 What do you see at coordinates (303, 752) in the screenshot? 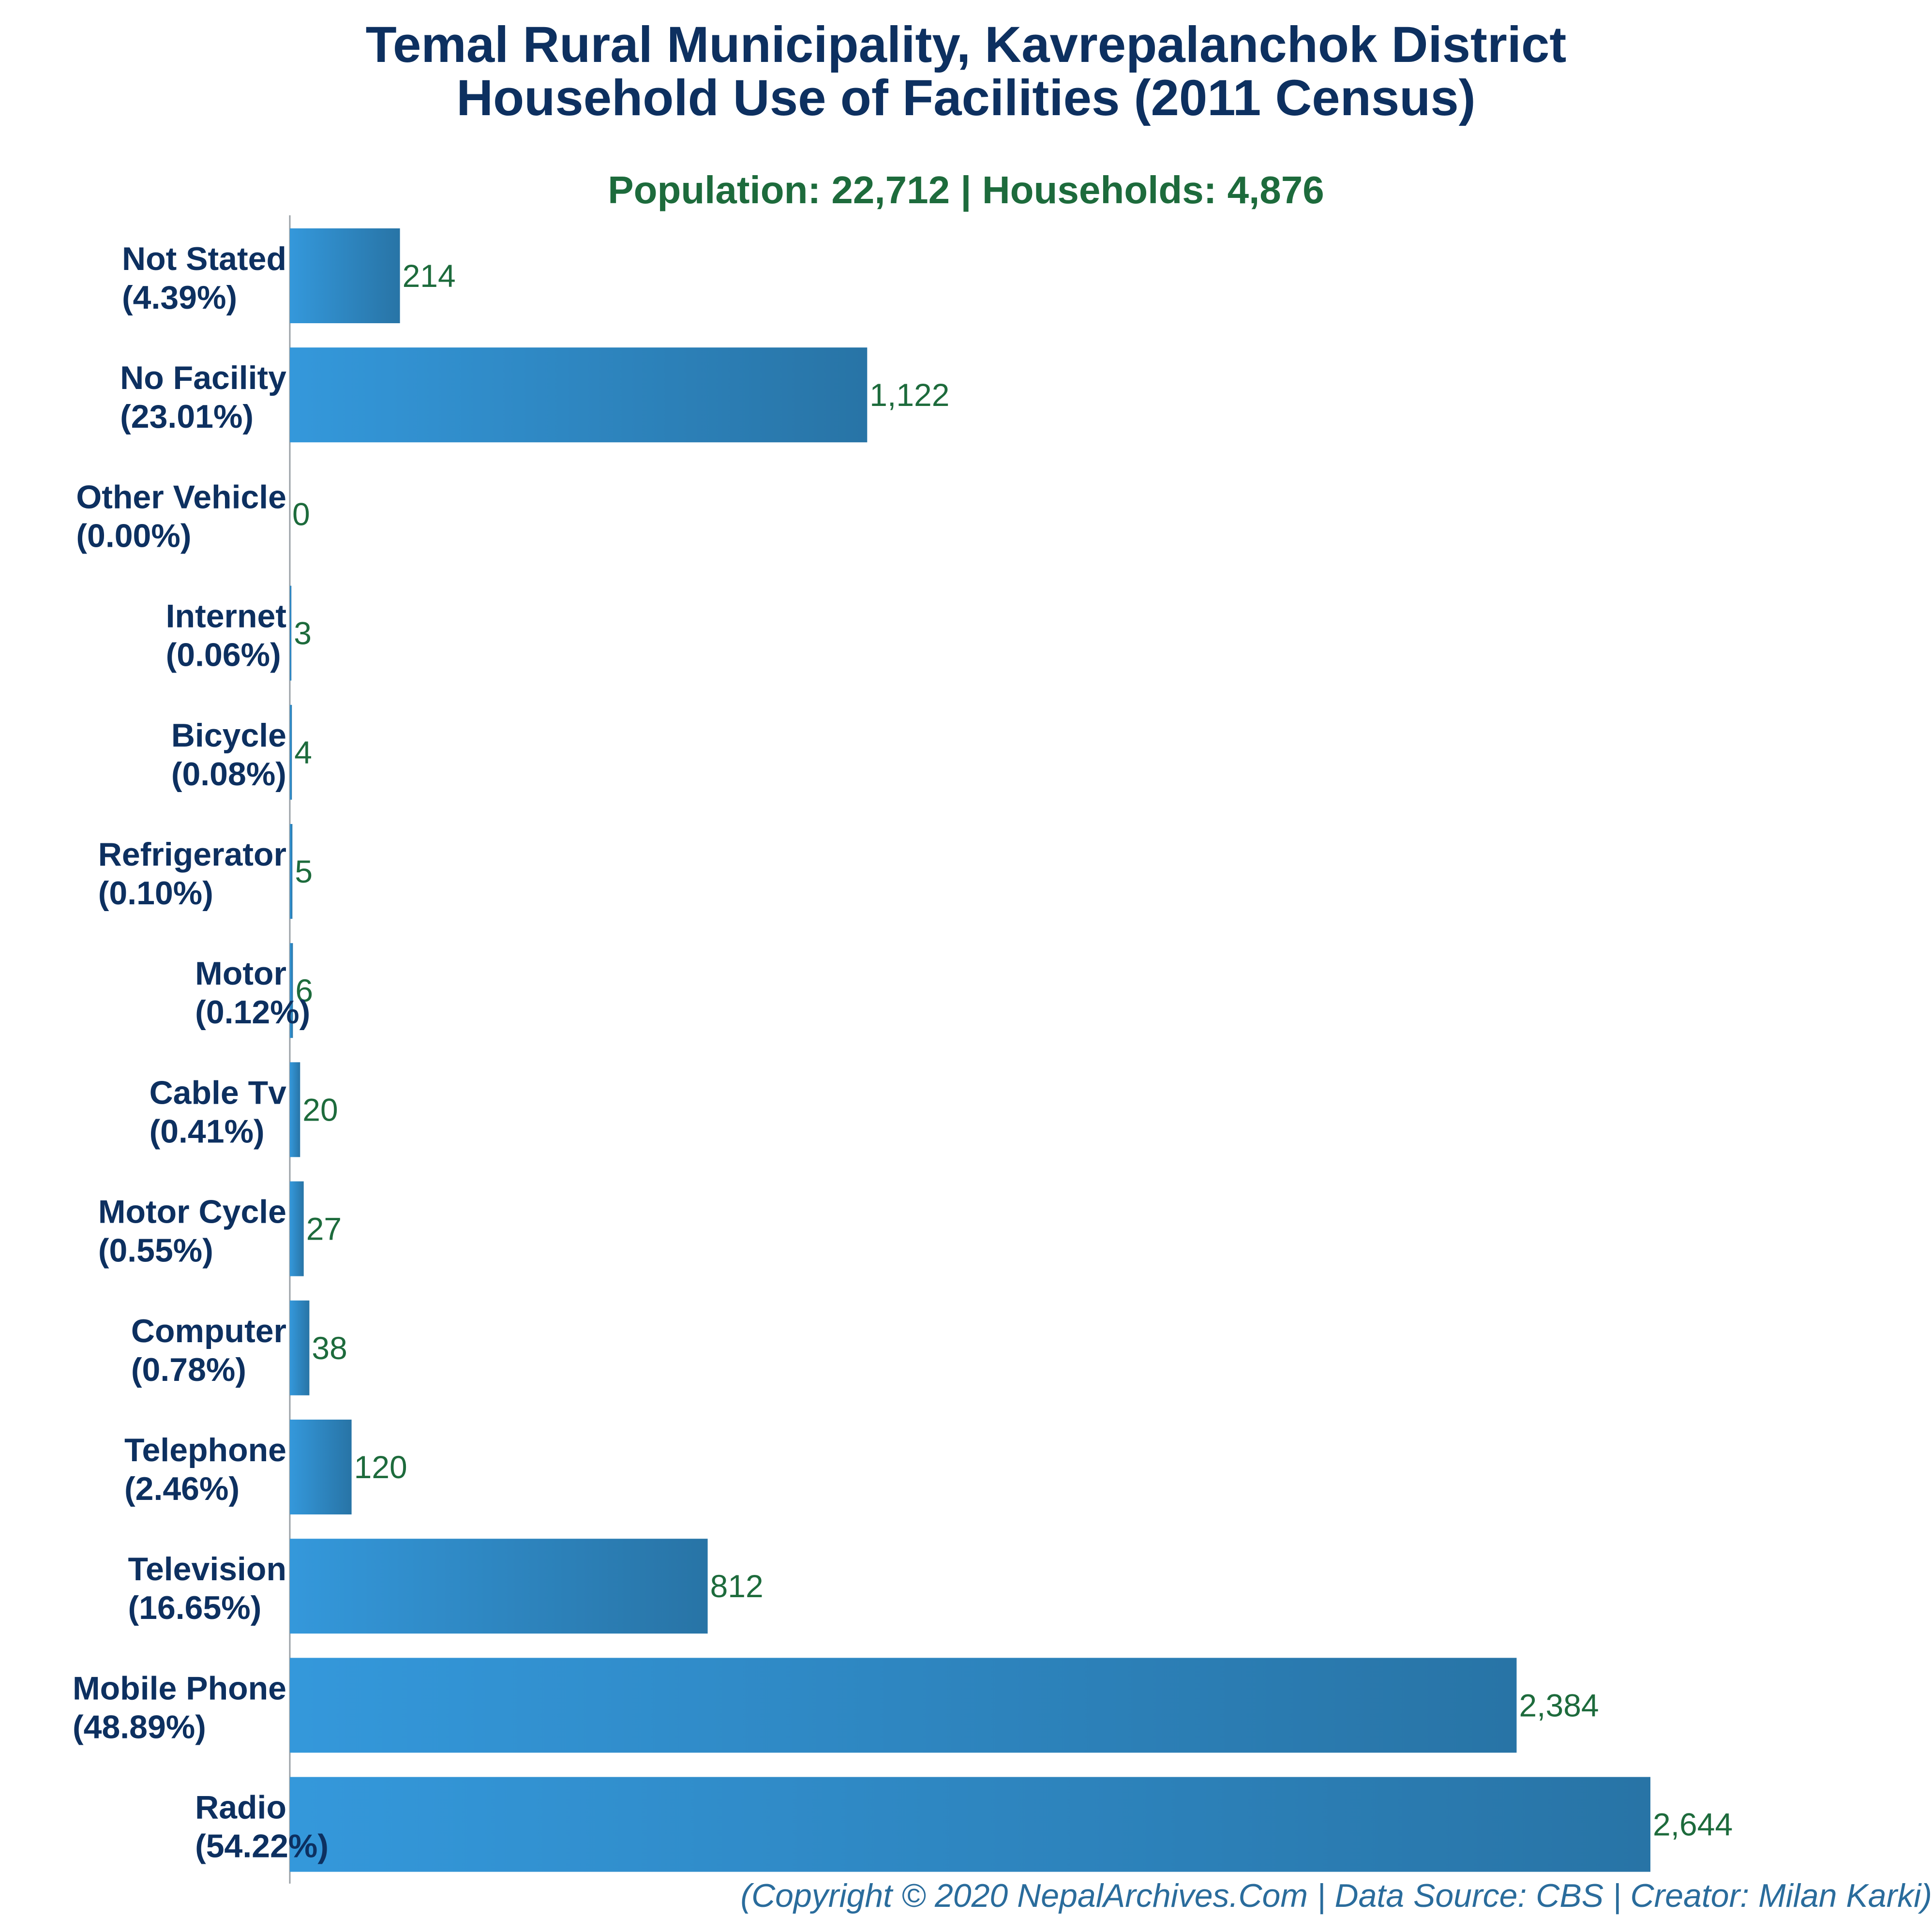
I see `value-label: 4` at bounding box center [303, 752].